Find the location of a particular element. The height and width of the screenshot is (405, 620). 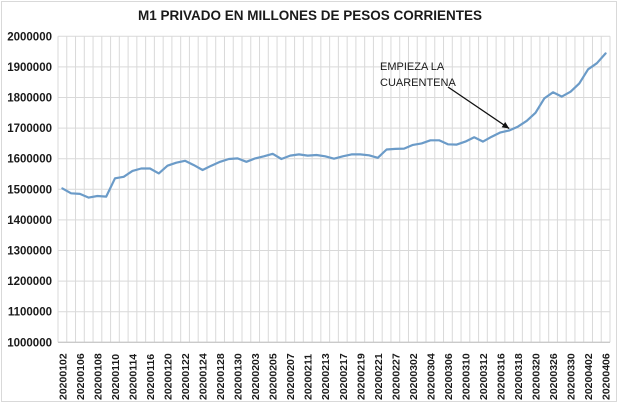

x-tick-label: 20200110 is located at coordinates (116, 377).